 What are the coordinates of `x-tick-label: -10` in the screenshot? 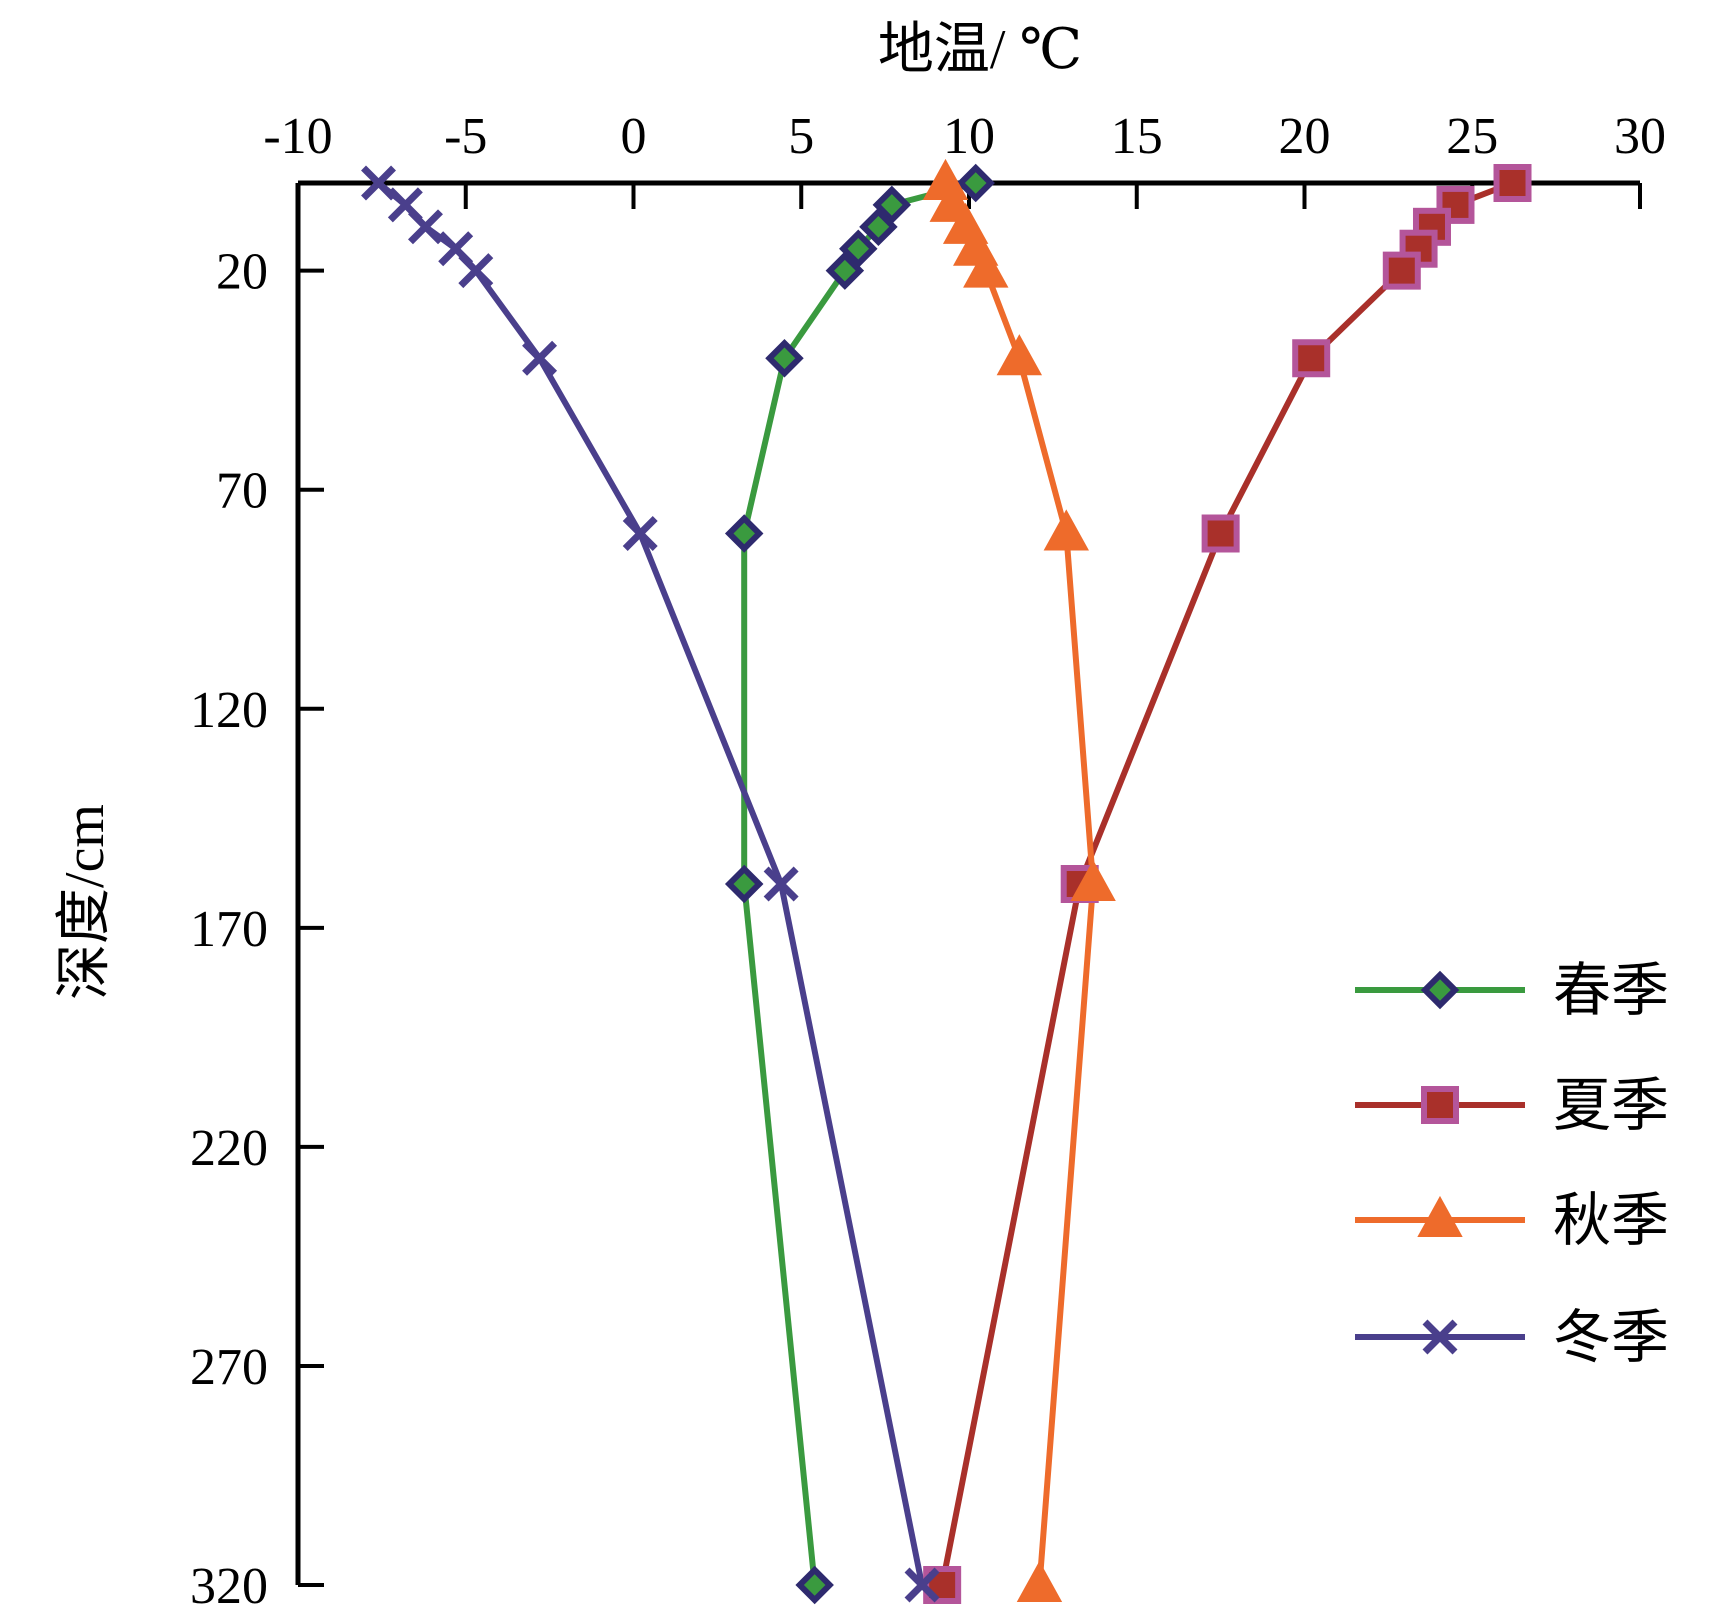 It's located at (297, 136).